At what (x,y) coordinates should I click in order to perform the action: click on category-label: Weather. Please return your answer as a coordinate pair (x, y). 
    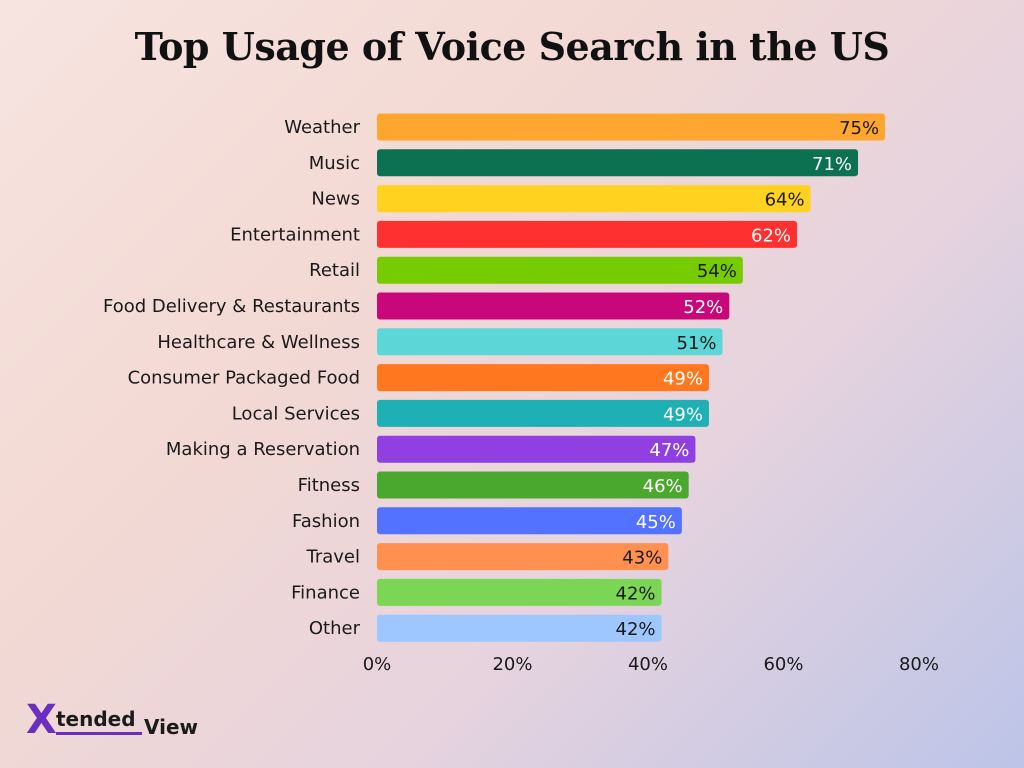
    Looking at the image, I should click on (322, 127).